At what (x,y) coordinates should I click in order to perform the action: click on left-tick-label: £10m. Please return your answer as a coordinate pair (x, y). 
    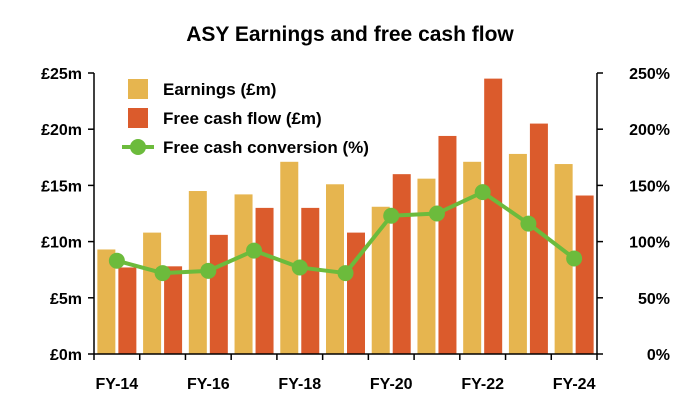
    Looking at the image, I should click on (61, 243).